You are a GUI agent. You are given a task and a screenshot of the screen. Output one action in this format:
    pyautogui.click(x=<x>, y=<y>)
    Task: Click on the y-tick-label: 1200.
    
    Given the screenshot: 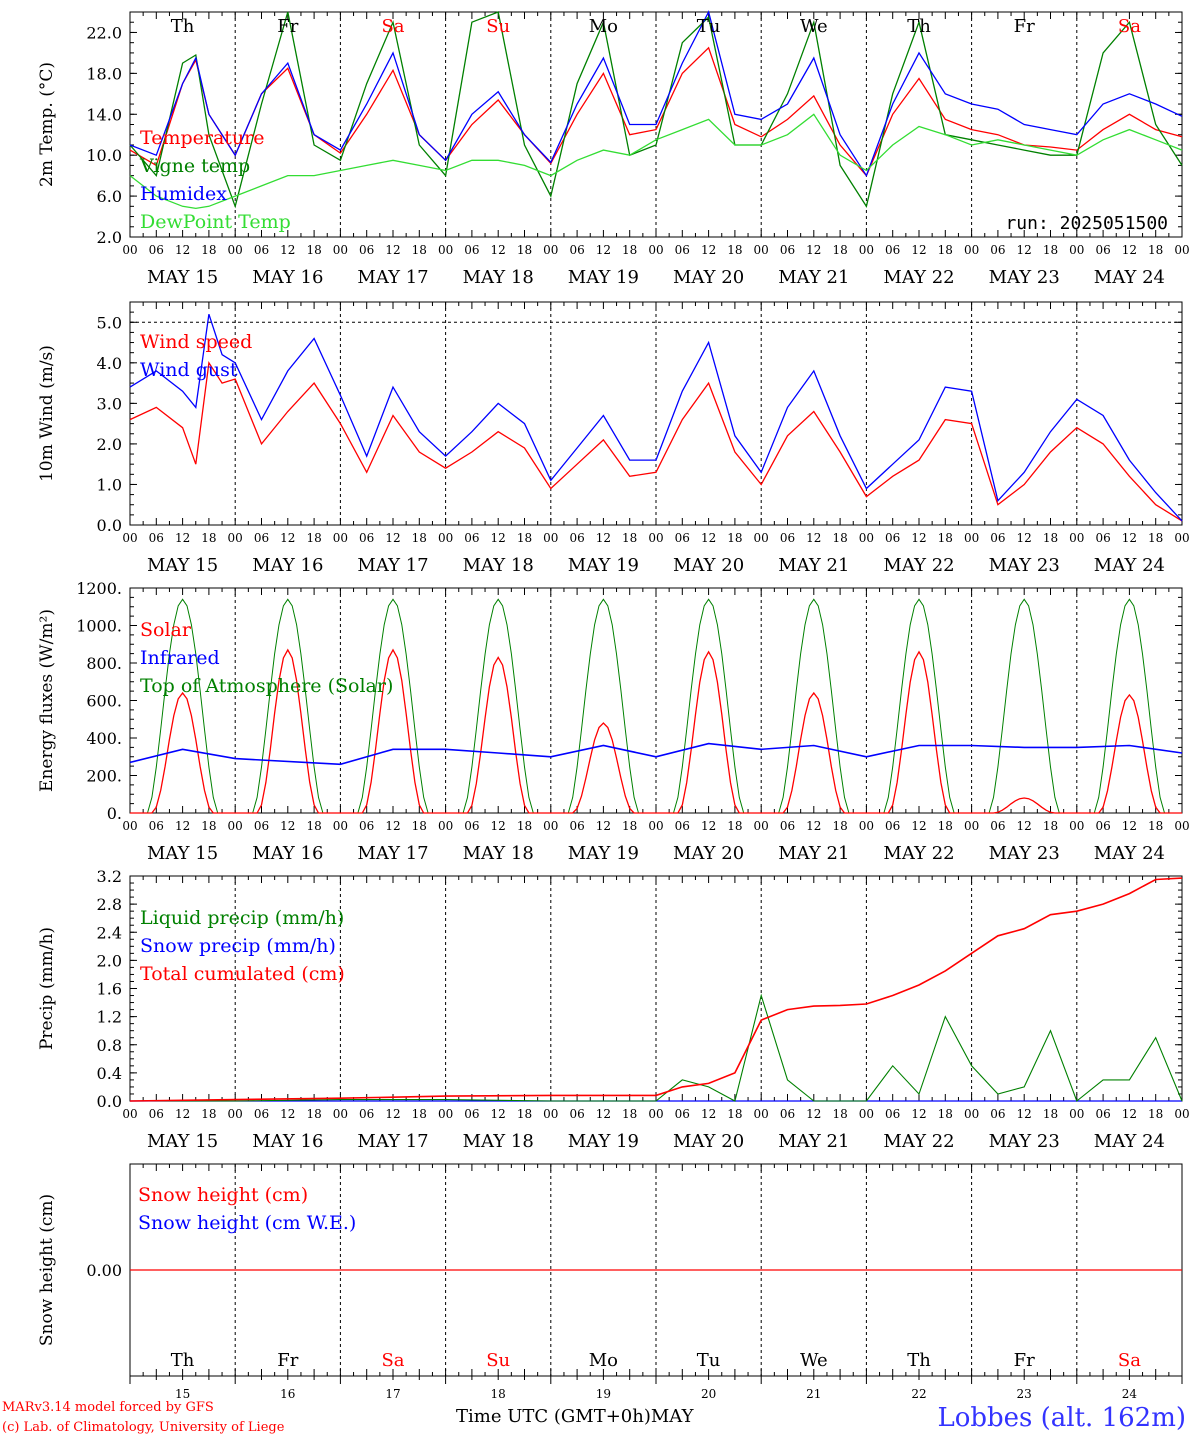 What is the action you would take?
    pyautogui.click(x=99, y=588)
    